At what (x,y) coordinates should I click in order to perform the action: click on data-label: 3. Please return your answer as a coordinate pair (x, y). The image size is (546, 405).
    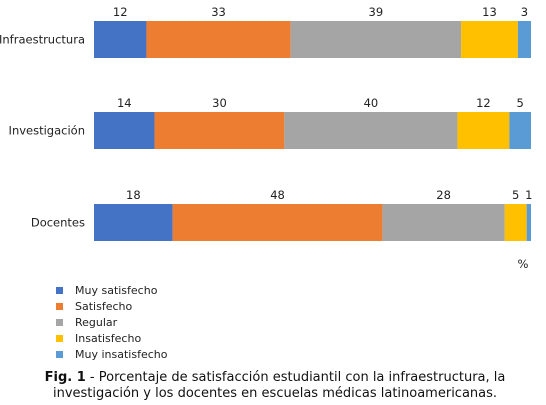
    Looking at the image, I should click on (524, 12).